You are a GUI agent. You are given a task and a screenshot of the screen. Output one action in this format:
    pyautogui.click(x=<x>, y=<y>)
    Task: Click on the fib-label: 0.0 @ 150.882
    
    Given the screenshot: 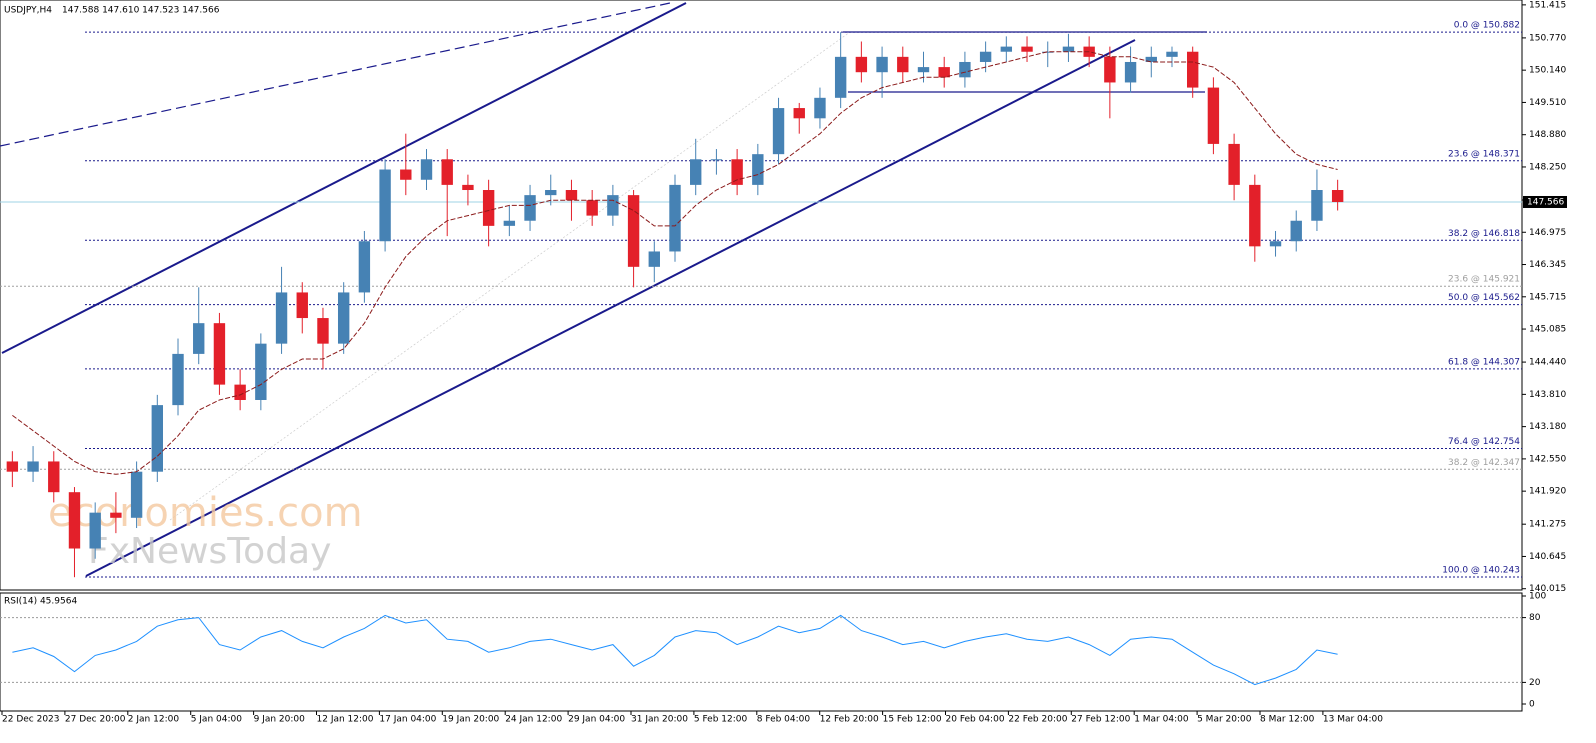 What is the action you would take?
    pyautogui.click(x=1487, y=26)
    